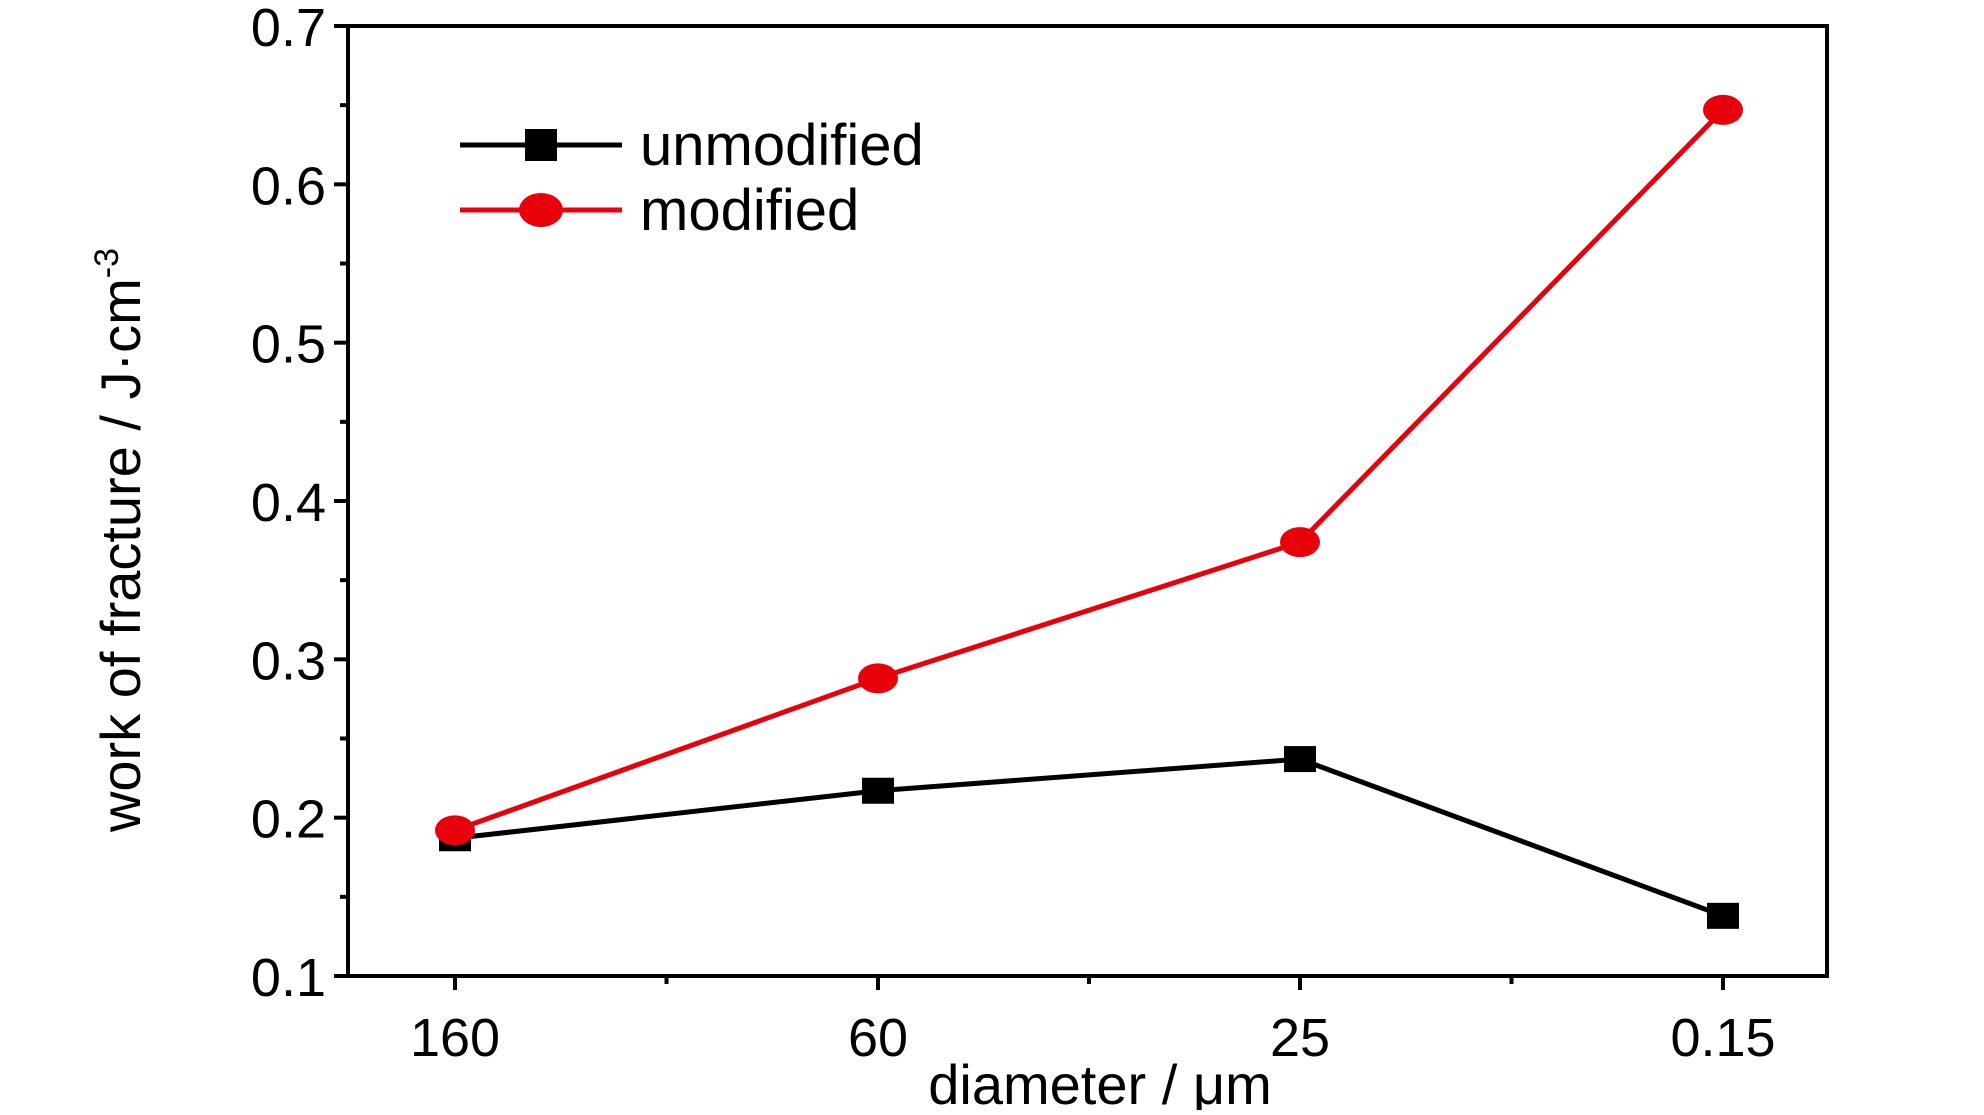 This screenshot has width=1984, height=1115. I want to click on y-tick-label: 0.6, so click(288, 186).